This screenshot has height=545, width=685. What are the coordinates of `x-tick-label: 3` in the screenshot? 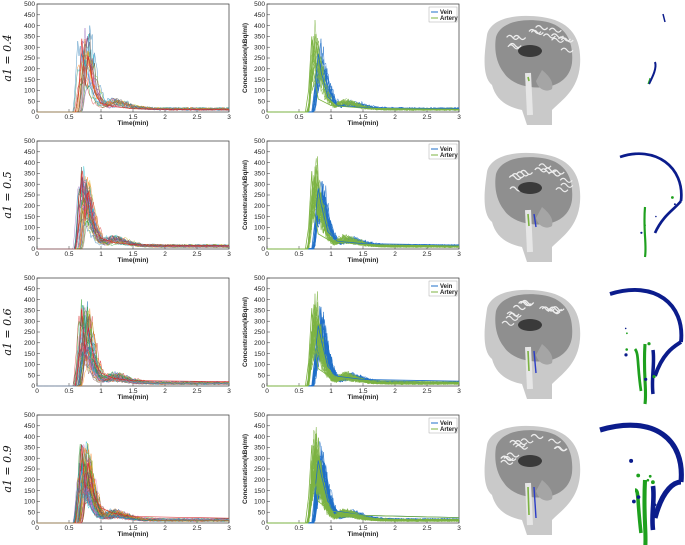 It's located at (229, 391).